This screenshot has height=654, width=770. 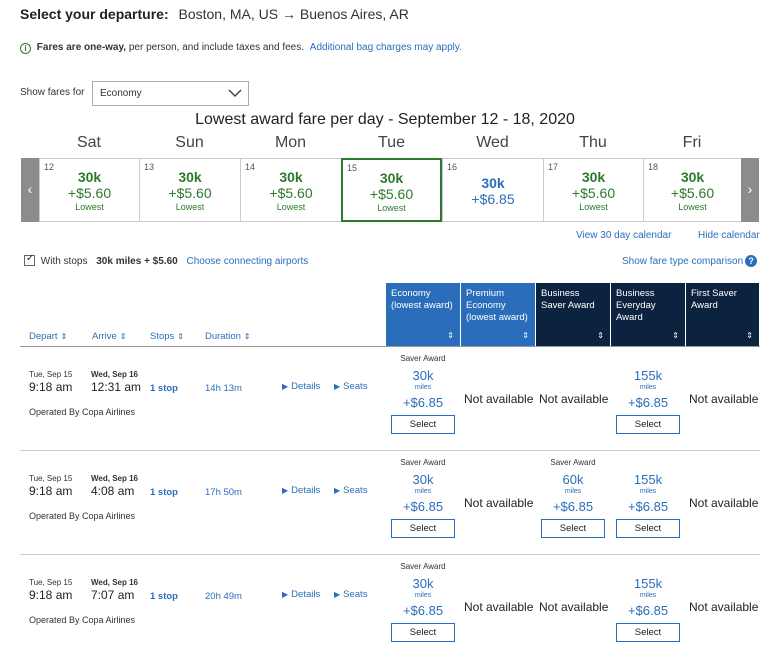 What do you see at coordinates (573, 315) in the screenshot?
I see `fare-column-3: Business Saver Award ⇕` at bounding box center [573, 315].